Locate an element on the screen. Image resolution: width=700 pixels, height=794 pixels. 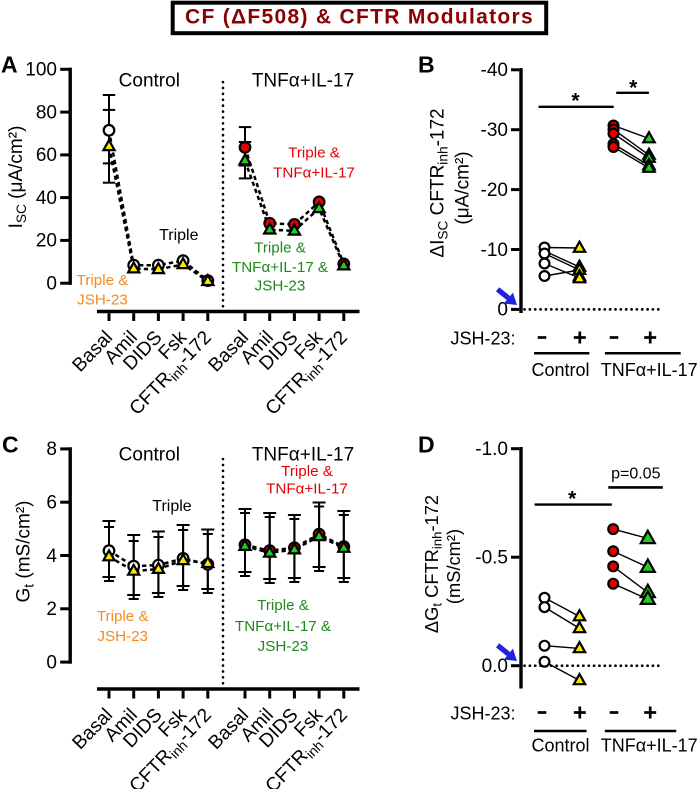
svg-text: 0.0 is located at coordinates (495, 666).